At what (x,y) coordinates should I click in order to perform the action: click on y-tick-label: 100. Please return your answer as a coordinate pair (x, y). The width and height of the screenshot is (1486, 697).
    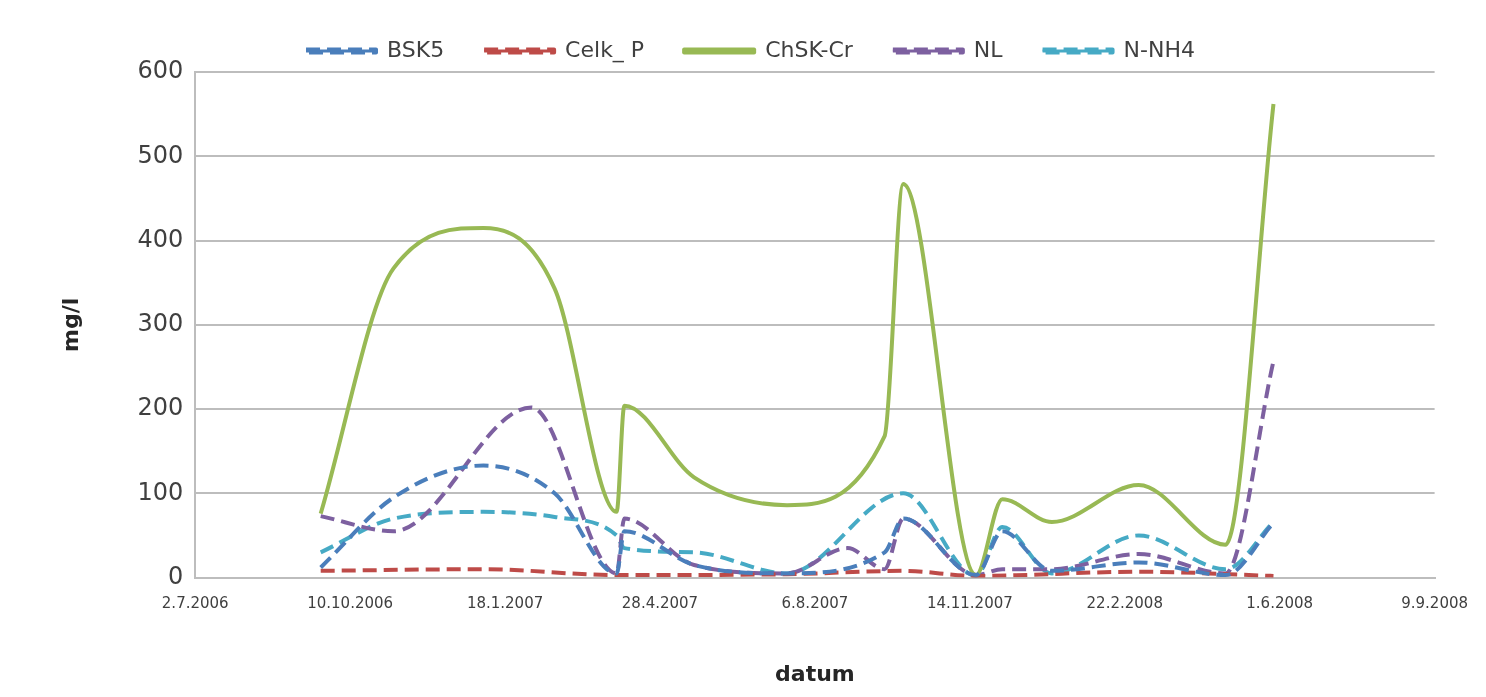
    Looking at the image, I should click on (160, 491).